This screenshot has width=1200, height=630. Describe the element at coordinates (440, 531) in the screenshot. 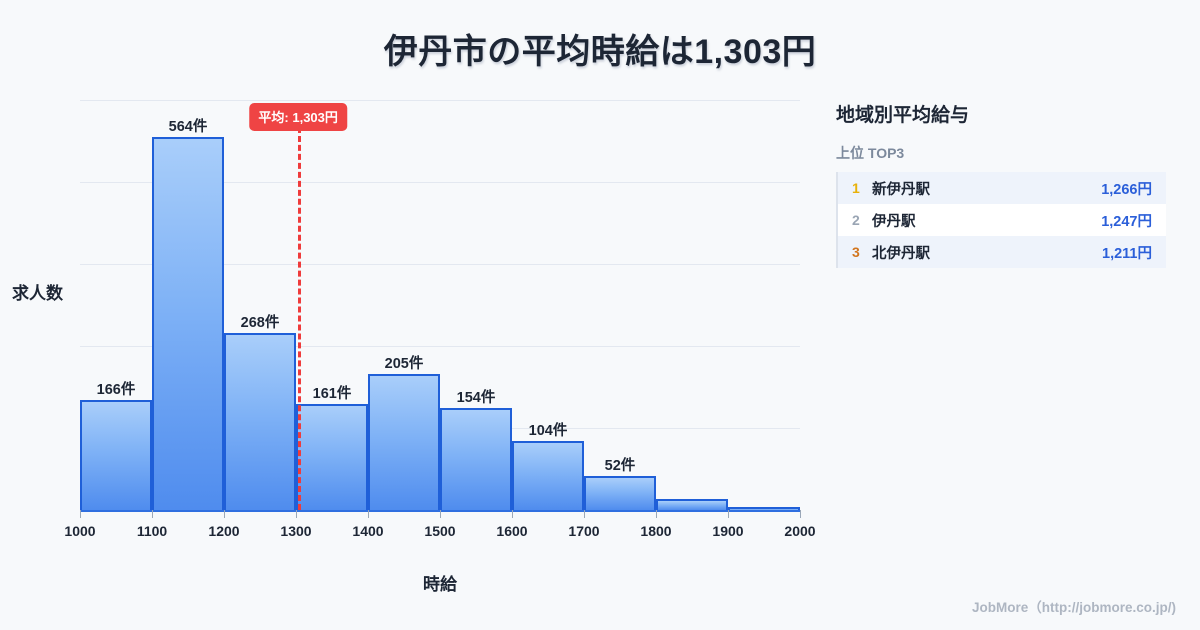

I see `x-axis-tick-label: 1500` at that location.